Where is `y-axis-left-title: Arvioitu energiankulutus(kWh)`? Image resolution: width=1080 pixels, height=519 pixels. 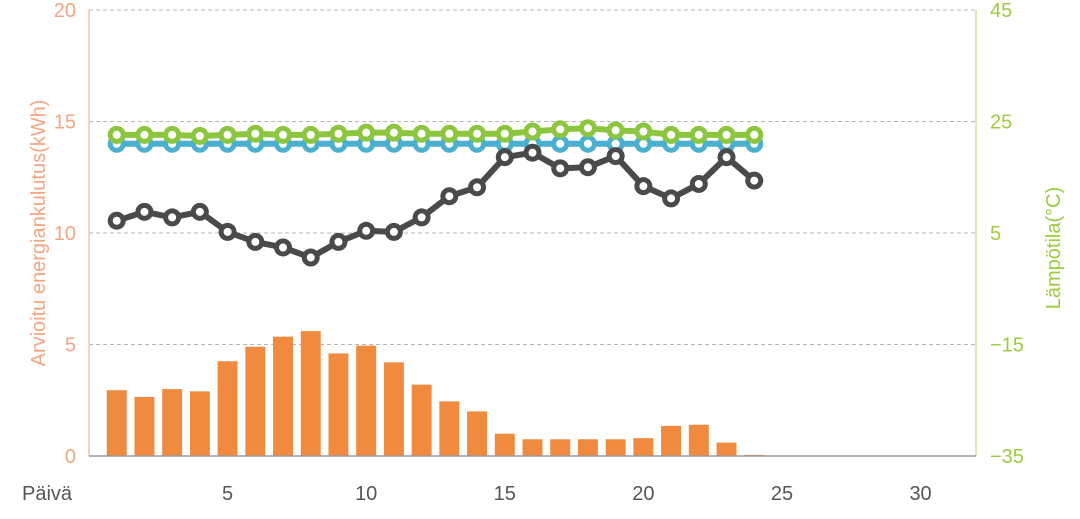
y-axis-left-title: Arvioitu energiankulutus(kWh) is located at coordinates (39, 233).